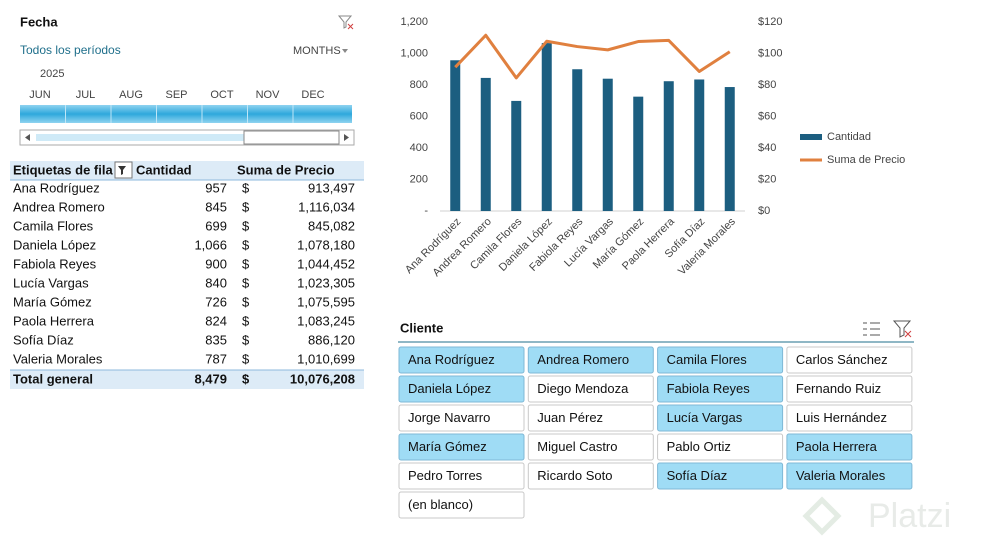  What do you see at coordinates (414, 22) in the screenshot?
I see `y-tick-label: 1,200` at bounding box center [414, 22].